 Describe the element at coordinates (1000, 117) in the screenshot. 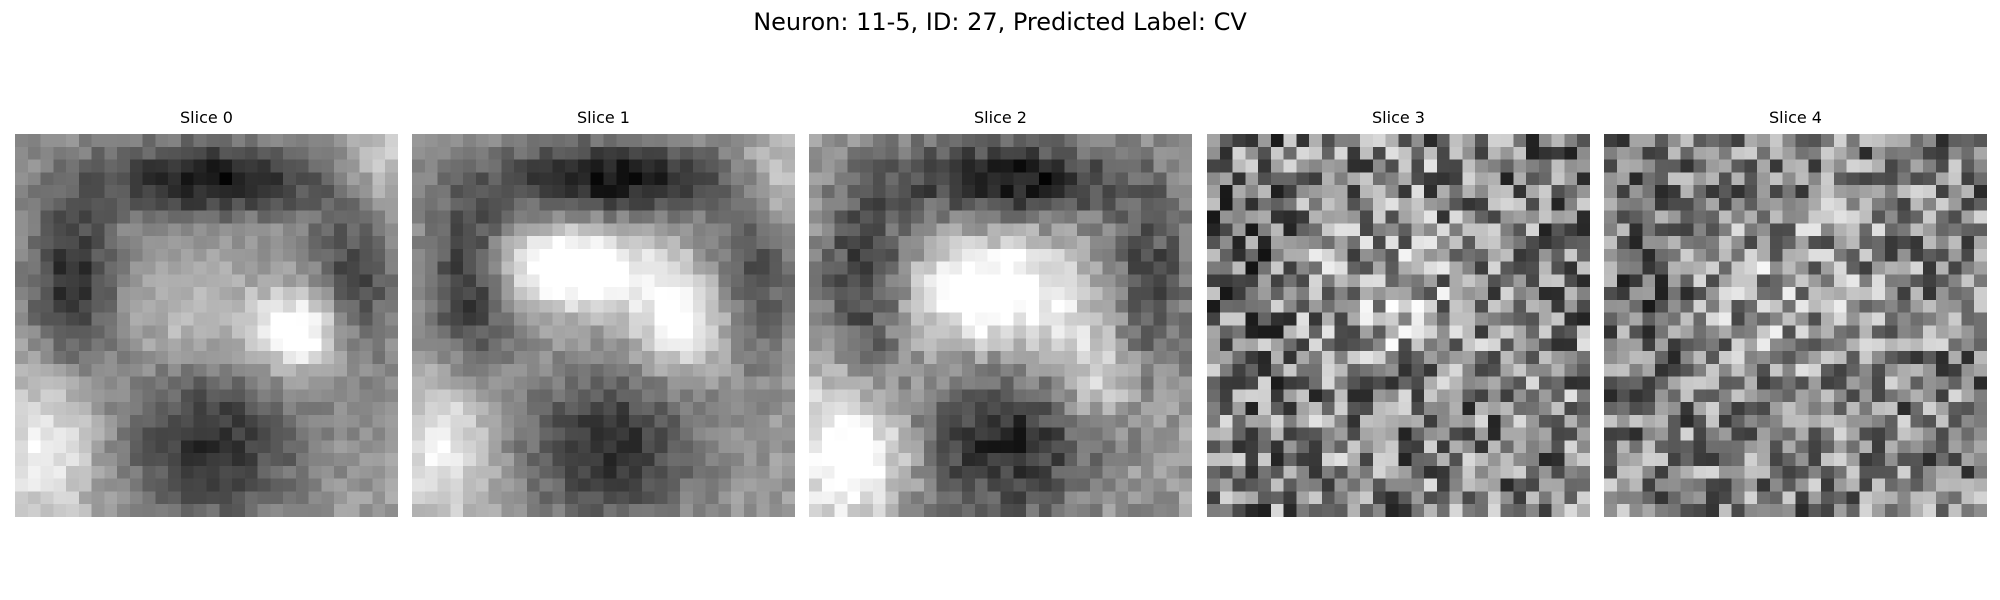

I see `slice-title: Slice 2` at that location.